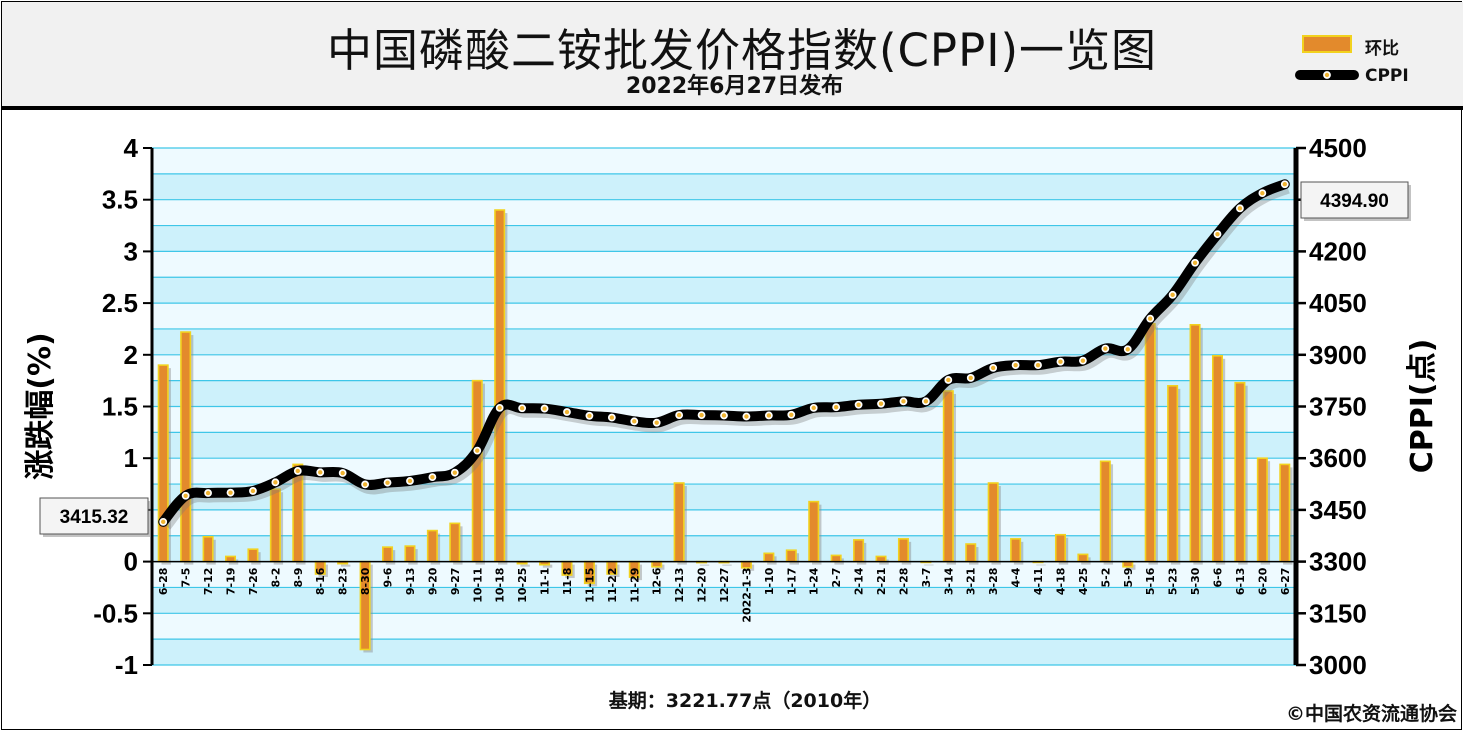 The width and height of the screenshot is (1465, 733). I want to click on x-tick-label: 7-26, so click(253, 581).